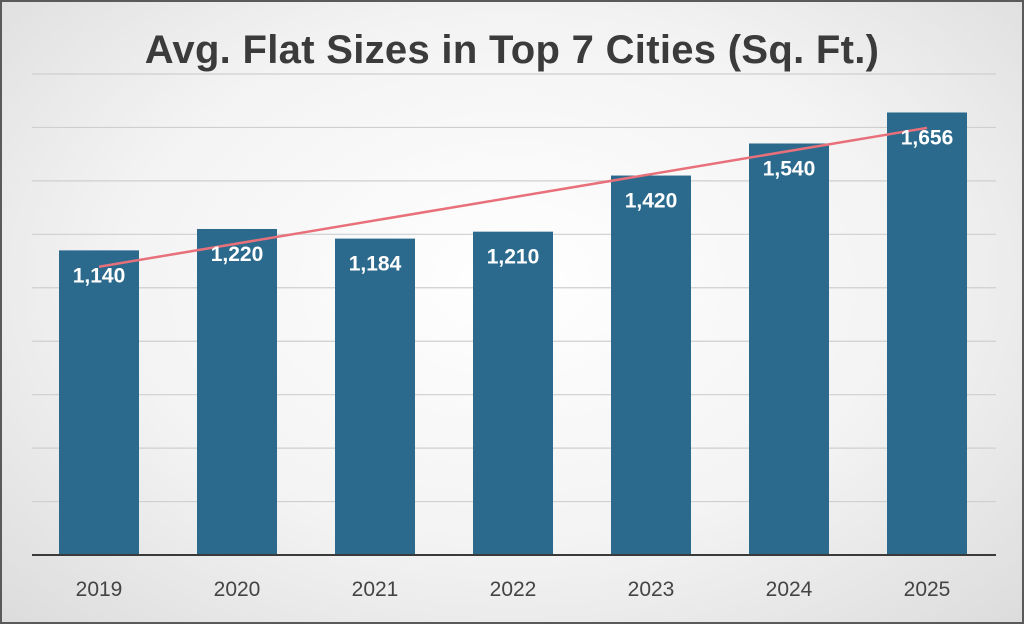 This screenshot has width=1024, height=626. What do you see at coordinates (513, 393) in the screenshot?
I see `bar-2022` at bounding box center [513, 393].